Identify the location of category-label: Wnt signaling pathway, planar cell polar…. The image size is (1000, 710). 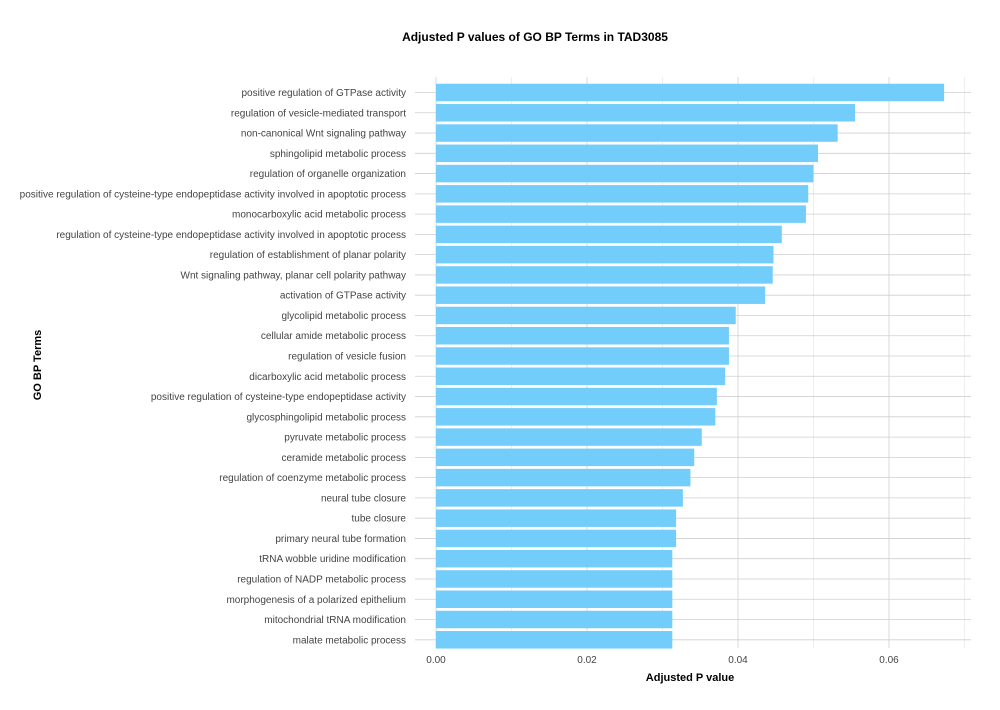
(294, 275).